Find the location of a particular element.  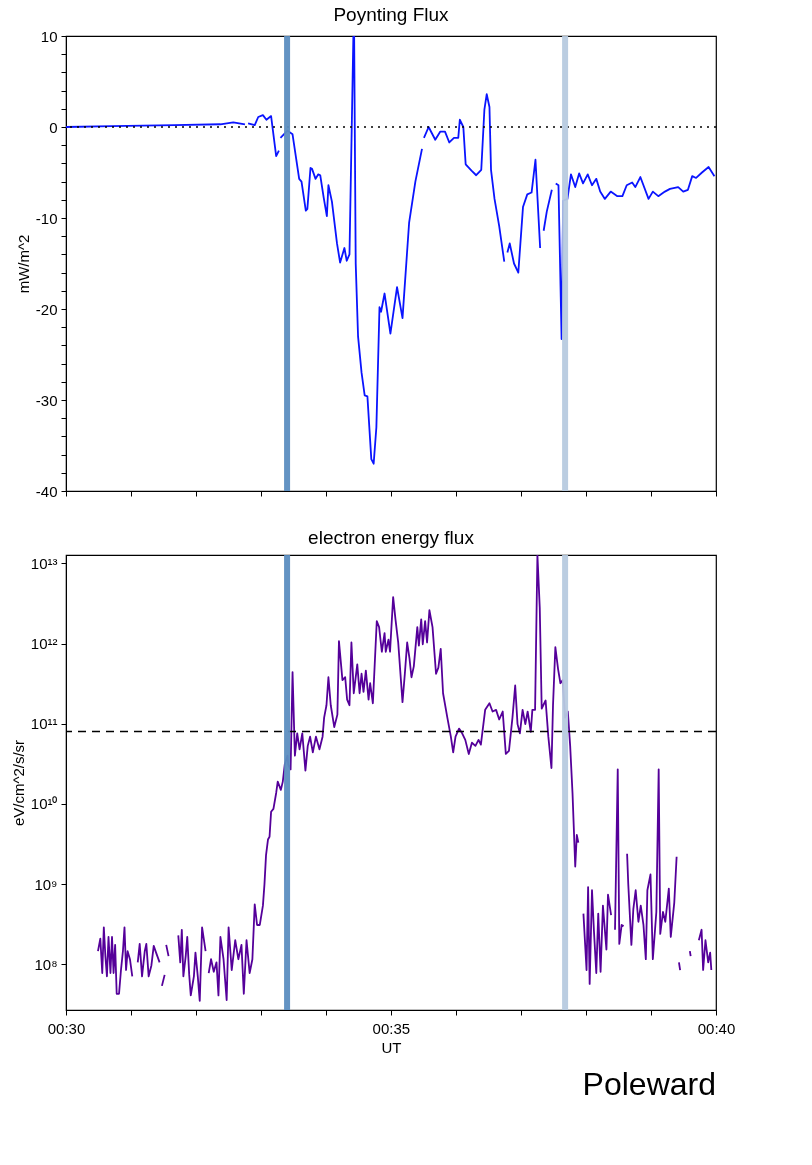

y-tick-label: 0 is located at coordinates (53, 127).